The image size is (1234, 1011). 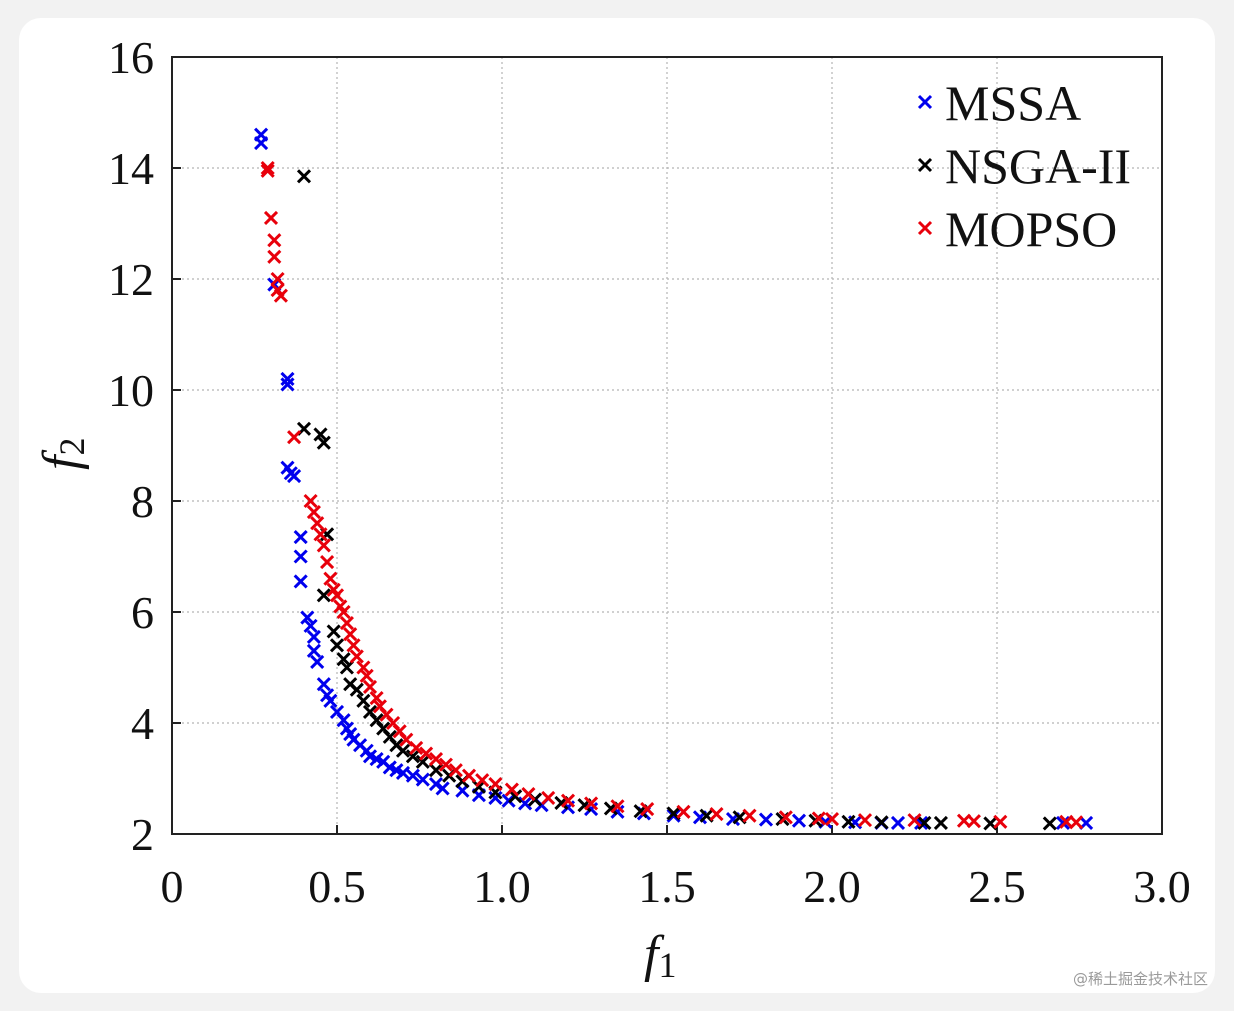 I want to click on y-axis-label-subscript: 2, so click(x=72, y=447).